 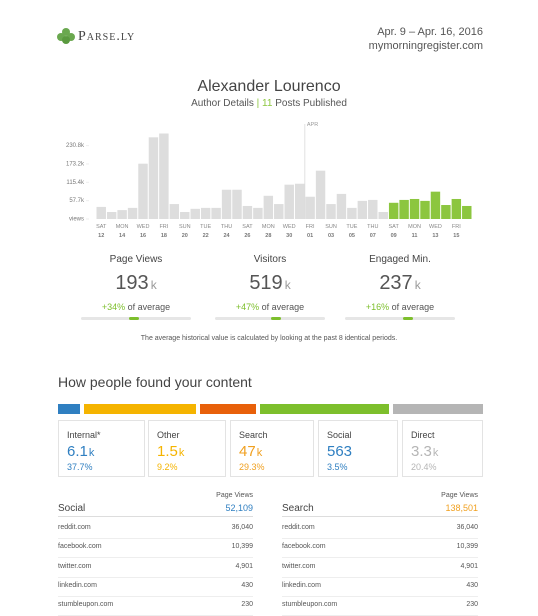 I want to click on card-label: Internal*, so click(x=84, y=435).